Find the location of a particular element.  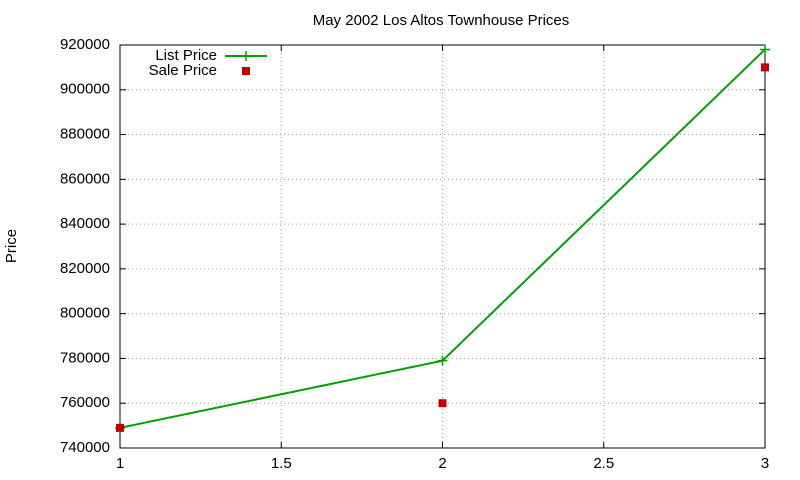

y-tick-label: 800000 is located at coordinates (85, 313).